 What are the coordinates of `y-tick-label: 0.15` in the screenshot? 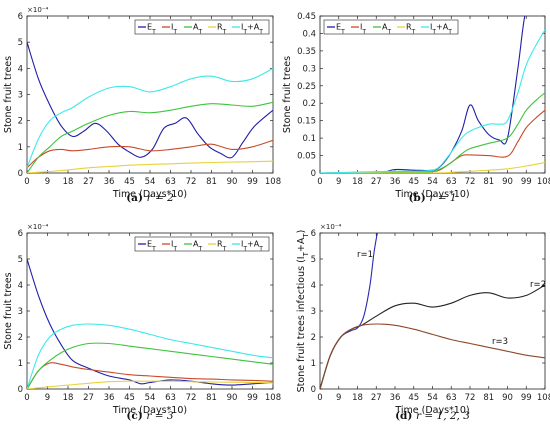 It's located at (306, 122).